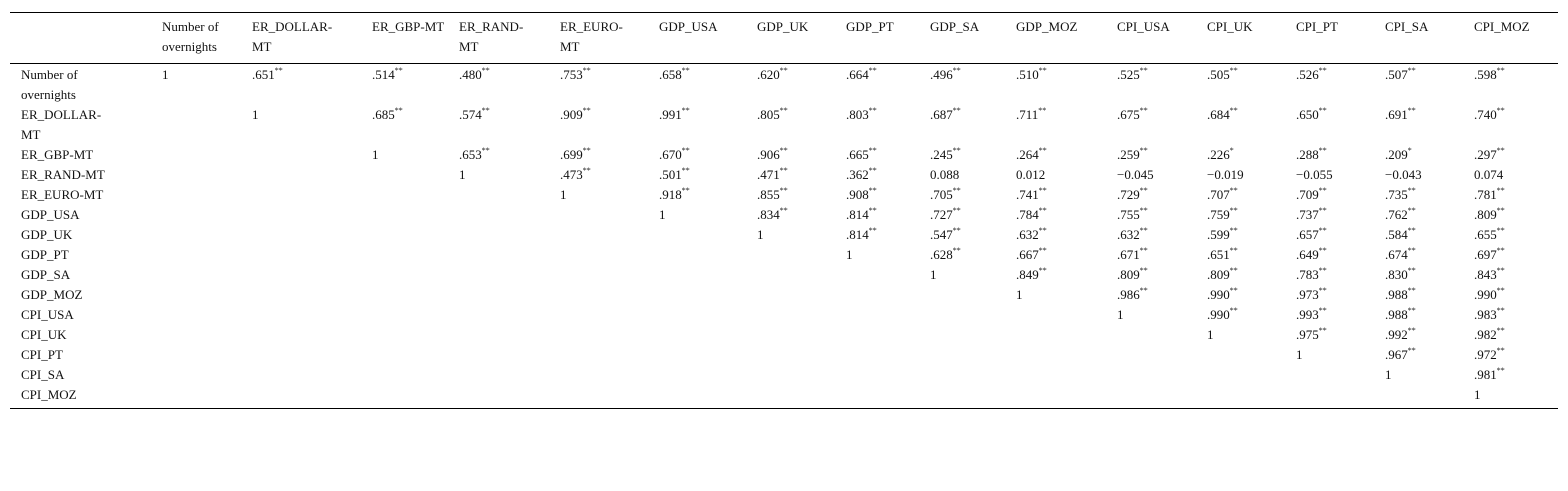 The image size is (1568, 491). I want to click on column-header: CPI_UK, so click(1251, 38).